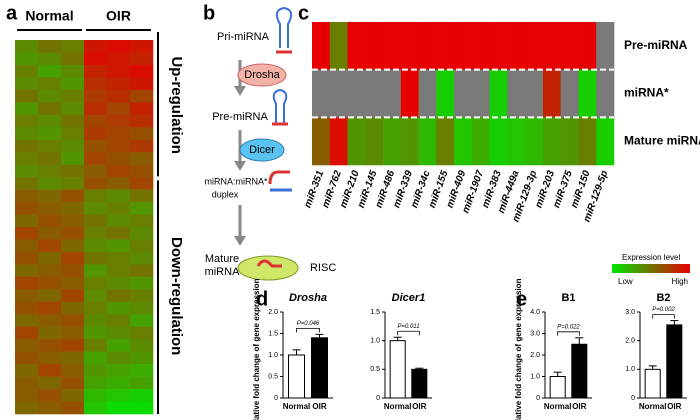 This screenshot has width=700, height=420. I want to click on panel-label: d, so click(262, 299).